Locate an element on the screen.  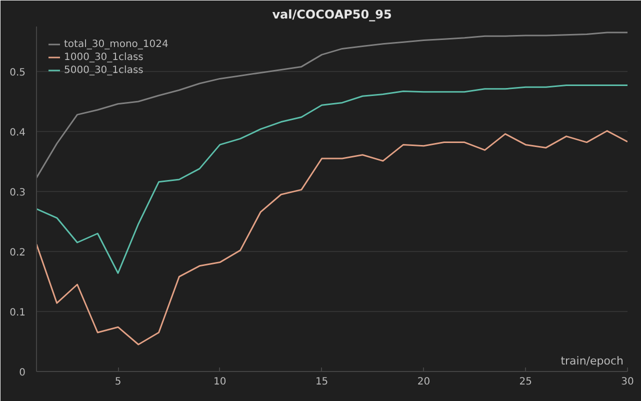
y-tick-label: 0.2 is located at coordinates (18, 253).